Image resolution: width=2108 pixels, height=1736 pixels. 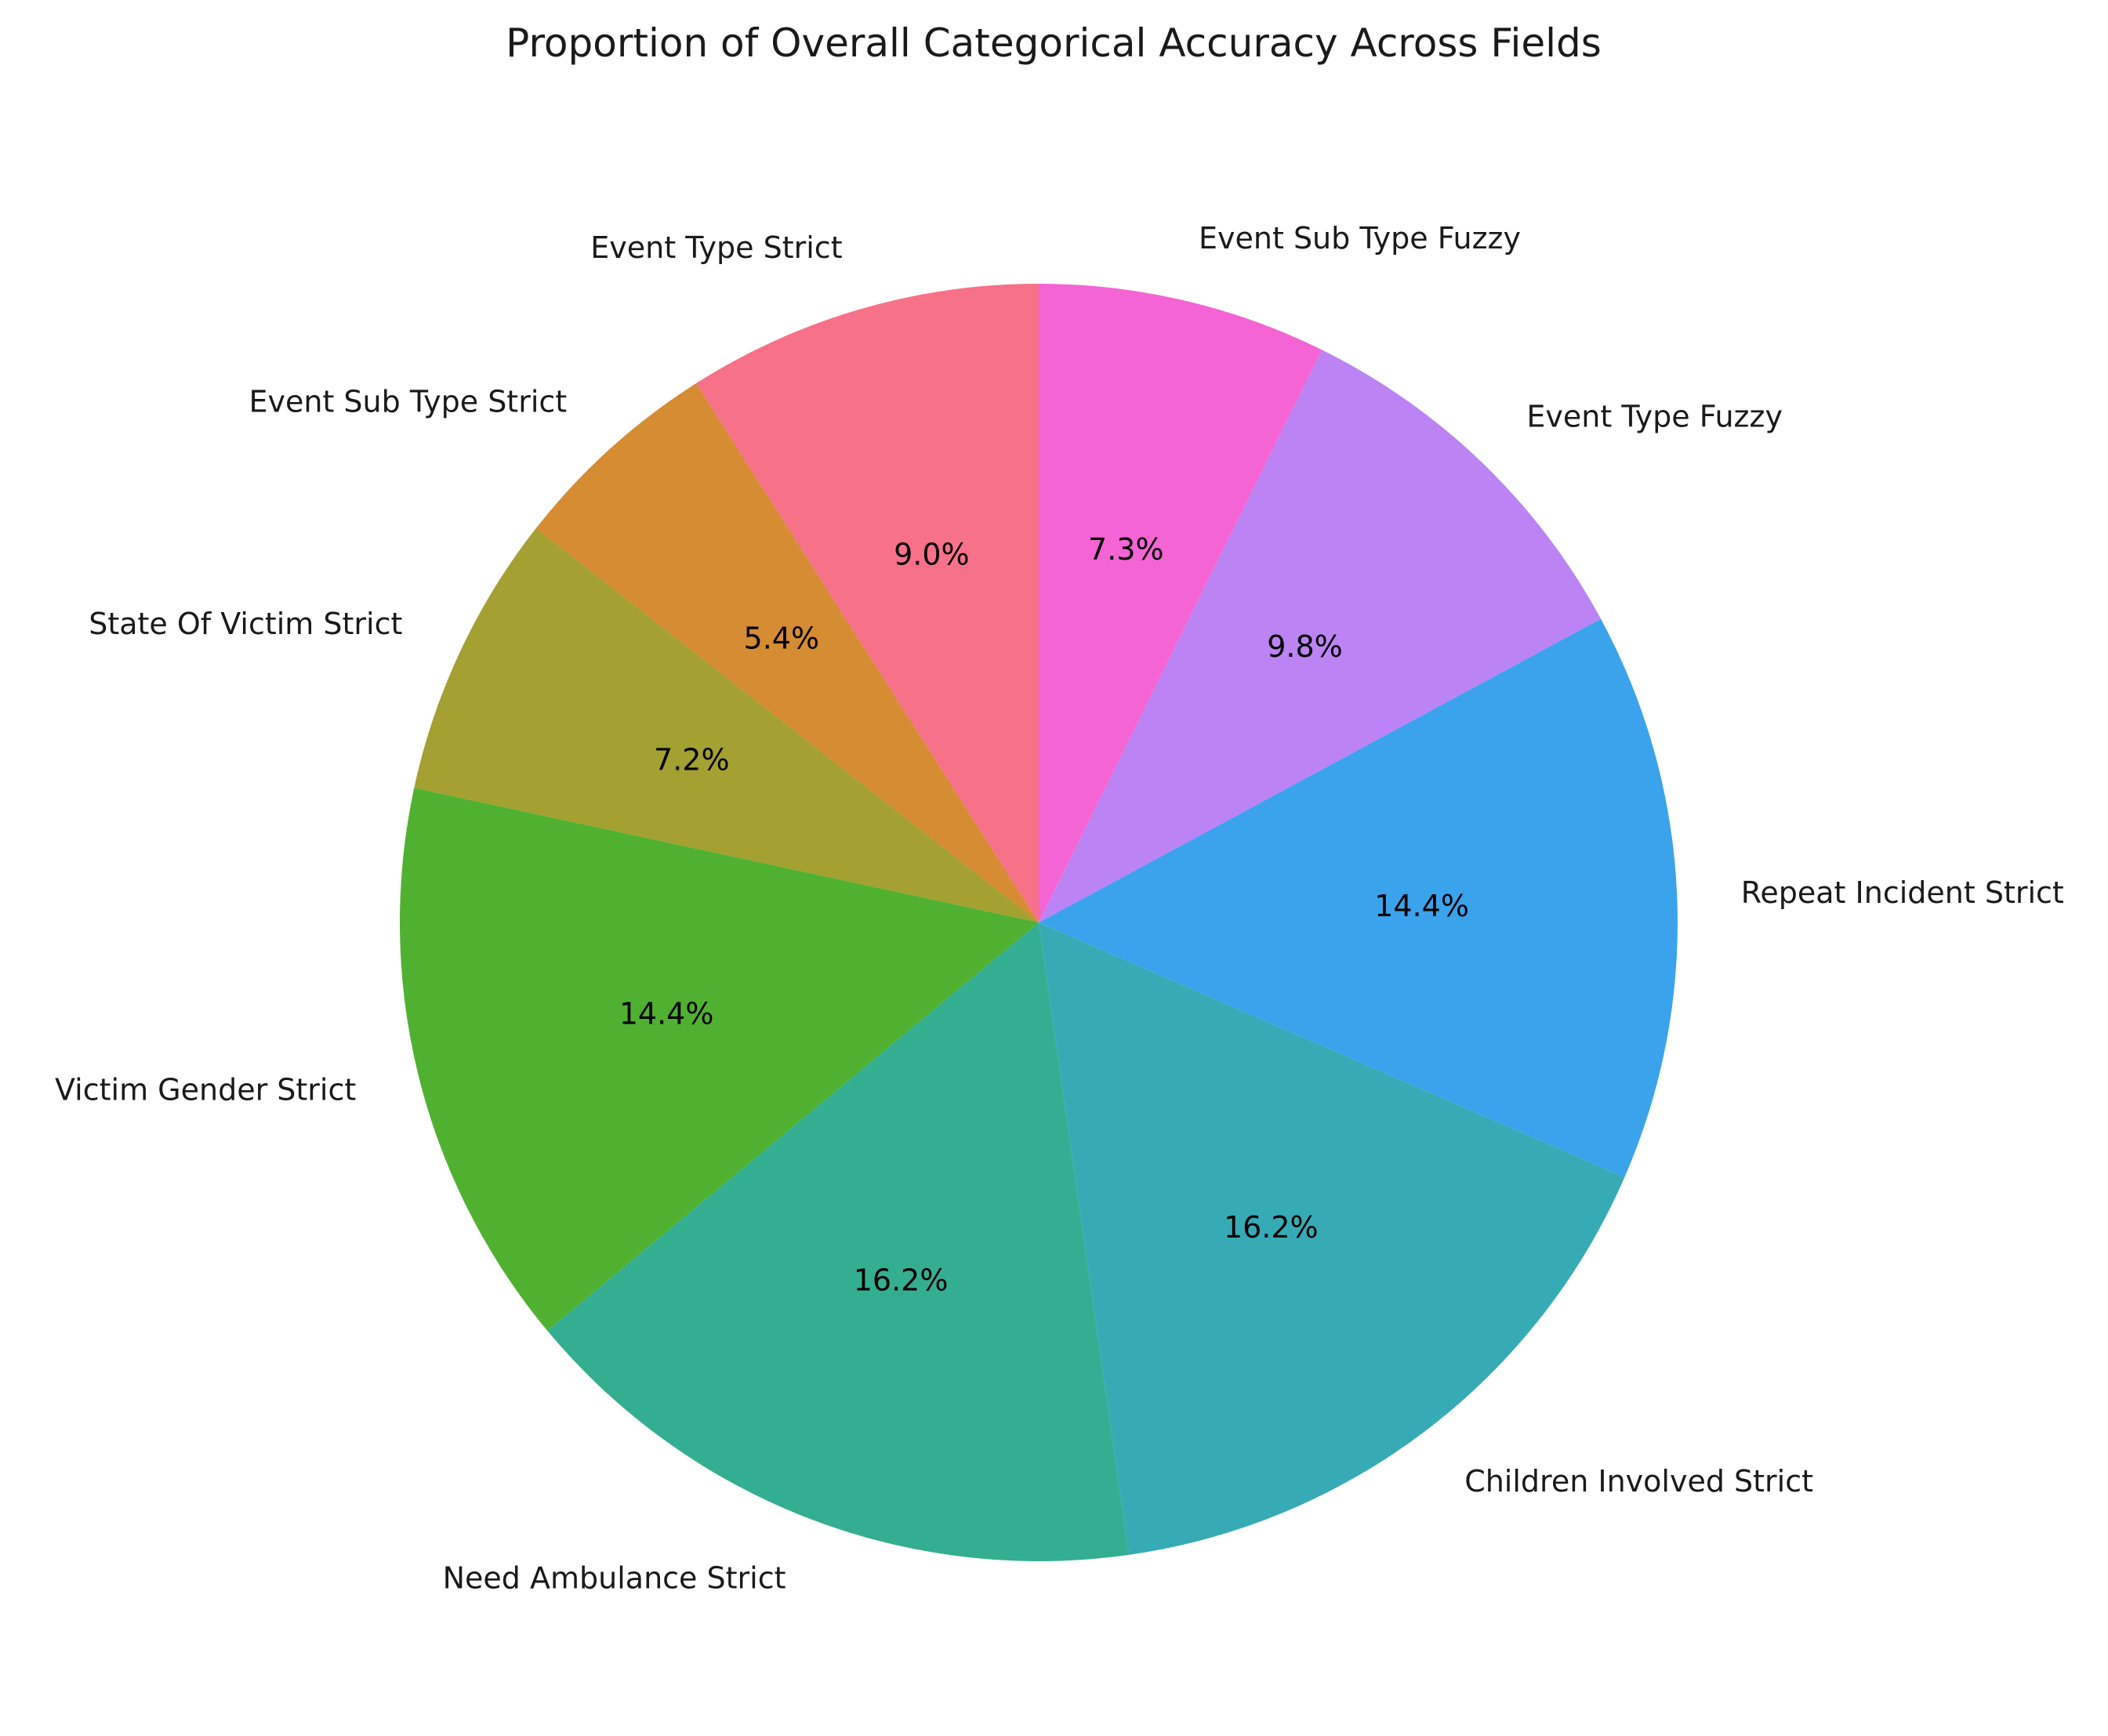 What do you see at coordinates (245, 624) in the screenshot?
I see `category-label-state-of-victim-strict: State Of Victim Strict` at bounding box center [245, 624].